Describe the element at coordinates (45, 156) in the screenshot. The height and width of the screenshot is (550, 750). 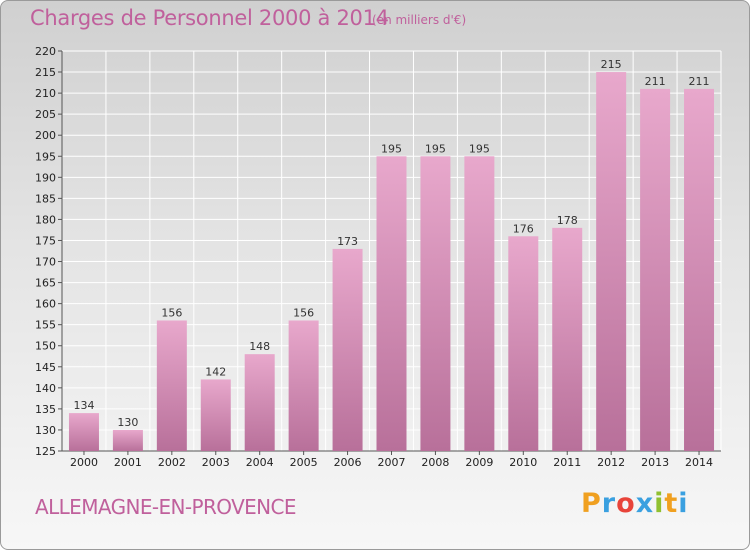
I see `y-tick-label: 195` at that location.